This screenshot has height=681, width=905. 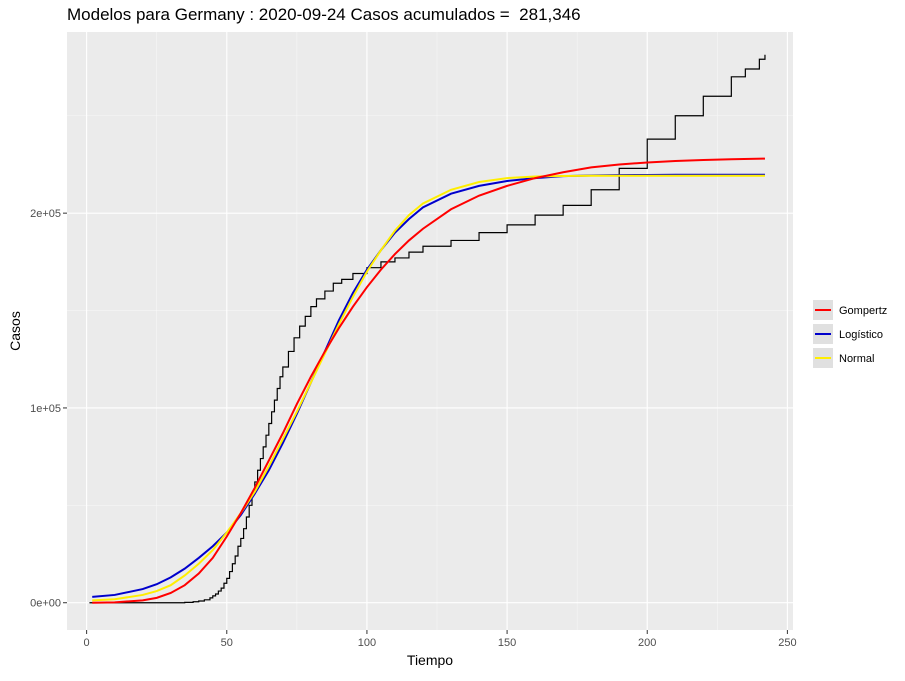 I want to click on x-tick-label: 150, so click(x=507, y=643).